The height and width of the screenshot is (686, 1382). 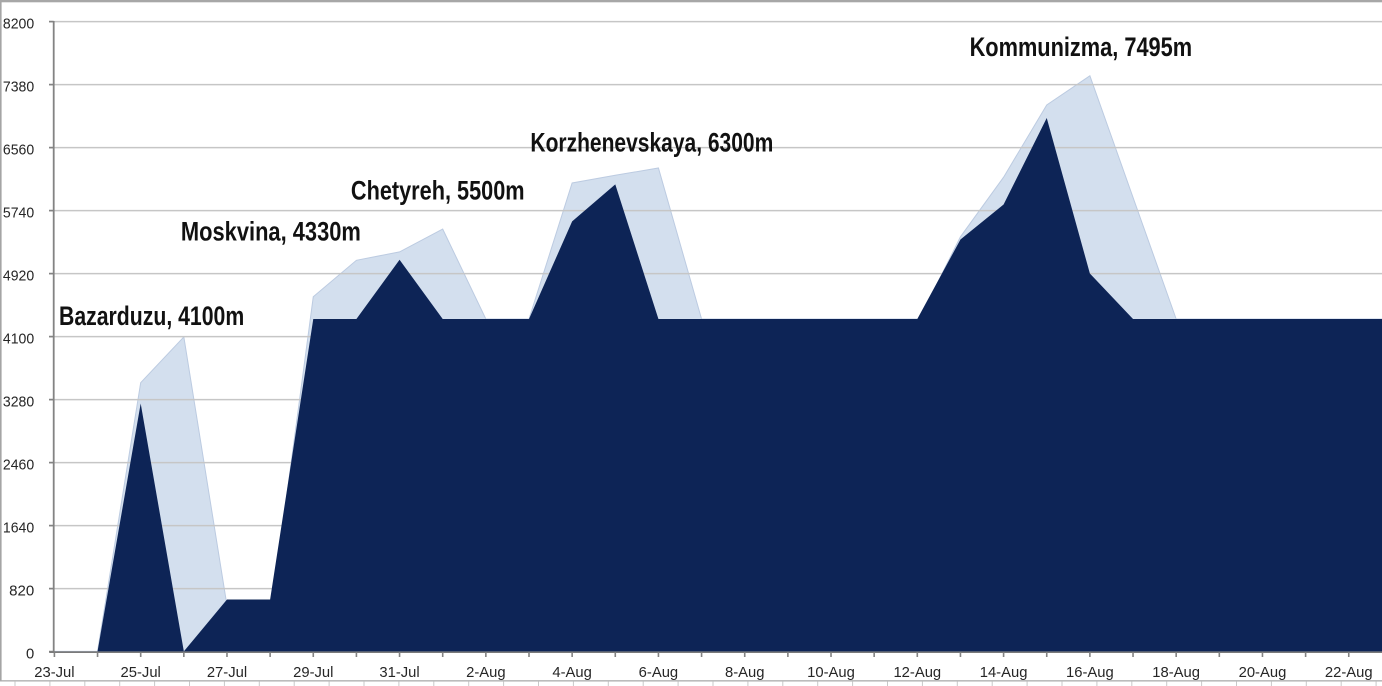 I want to click on svg-text: 22-Aug, so click(x=1349, y=673).